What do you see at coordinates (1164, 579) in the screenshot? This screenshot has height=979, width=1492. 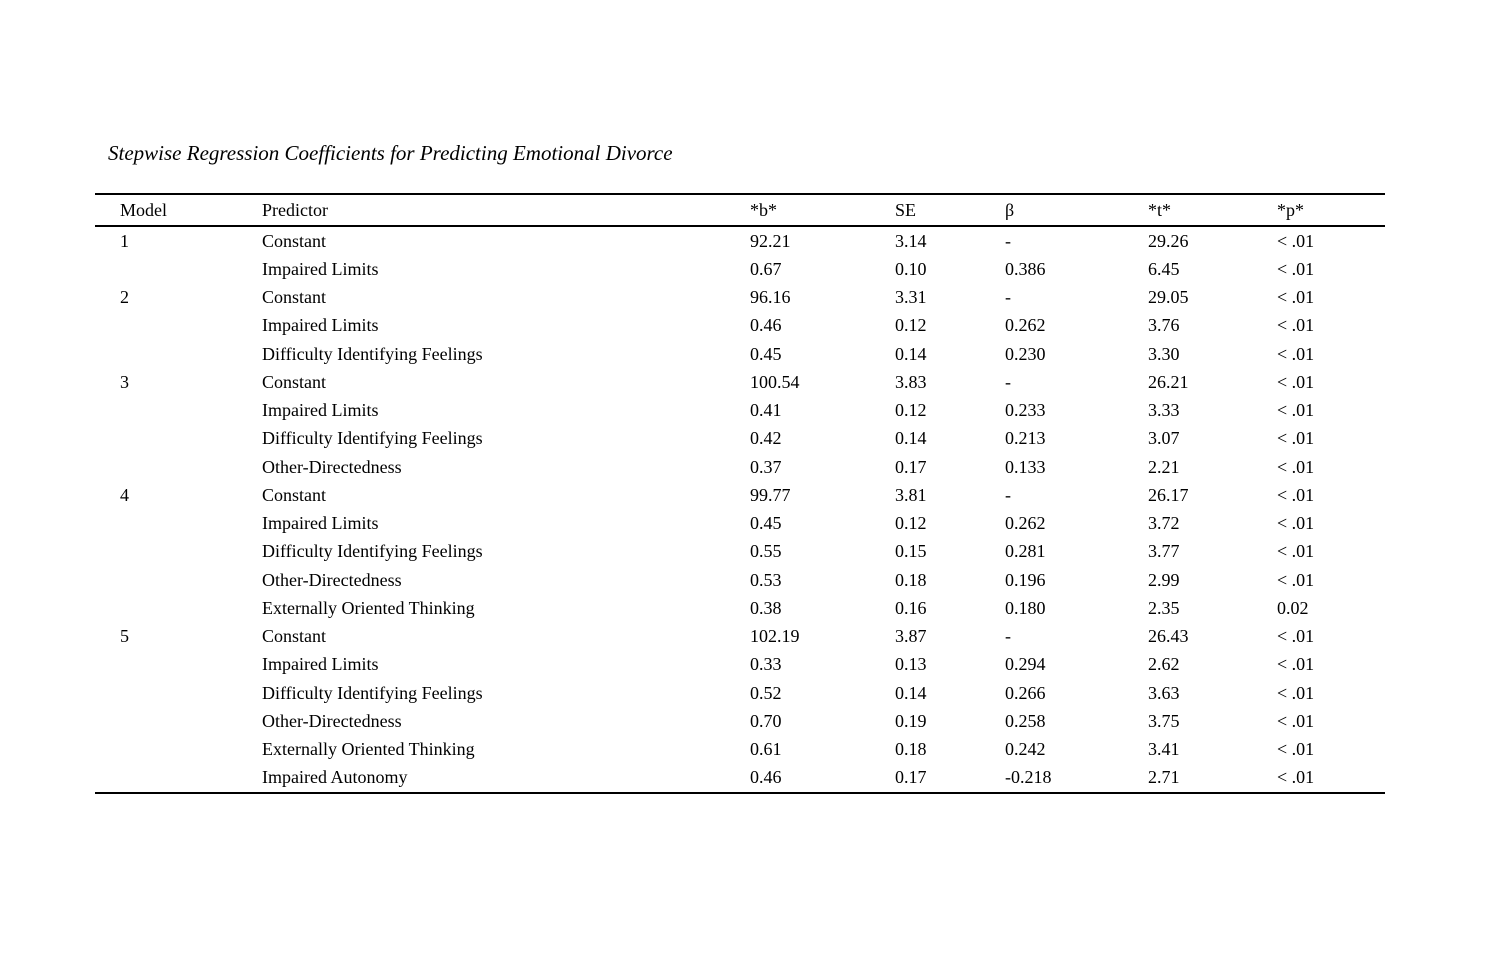 I see `cell-t: 2.99` at bounding box center [1164, 579].